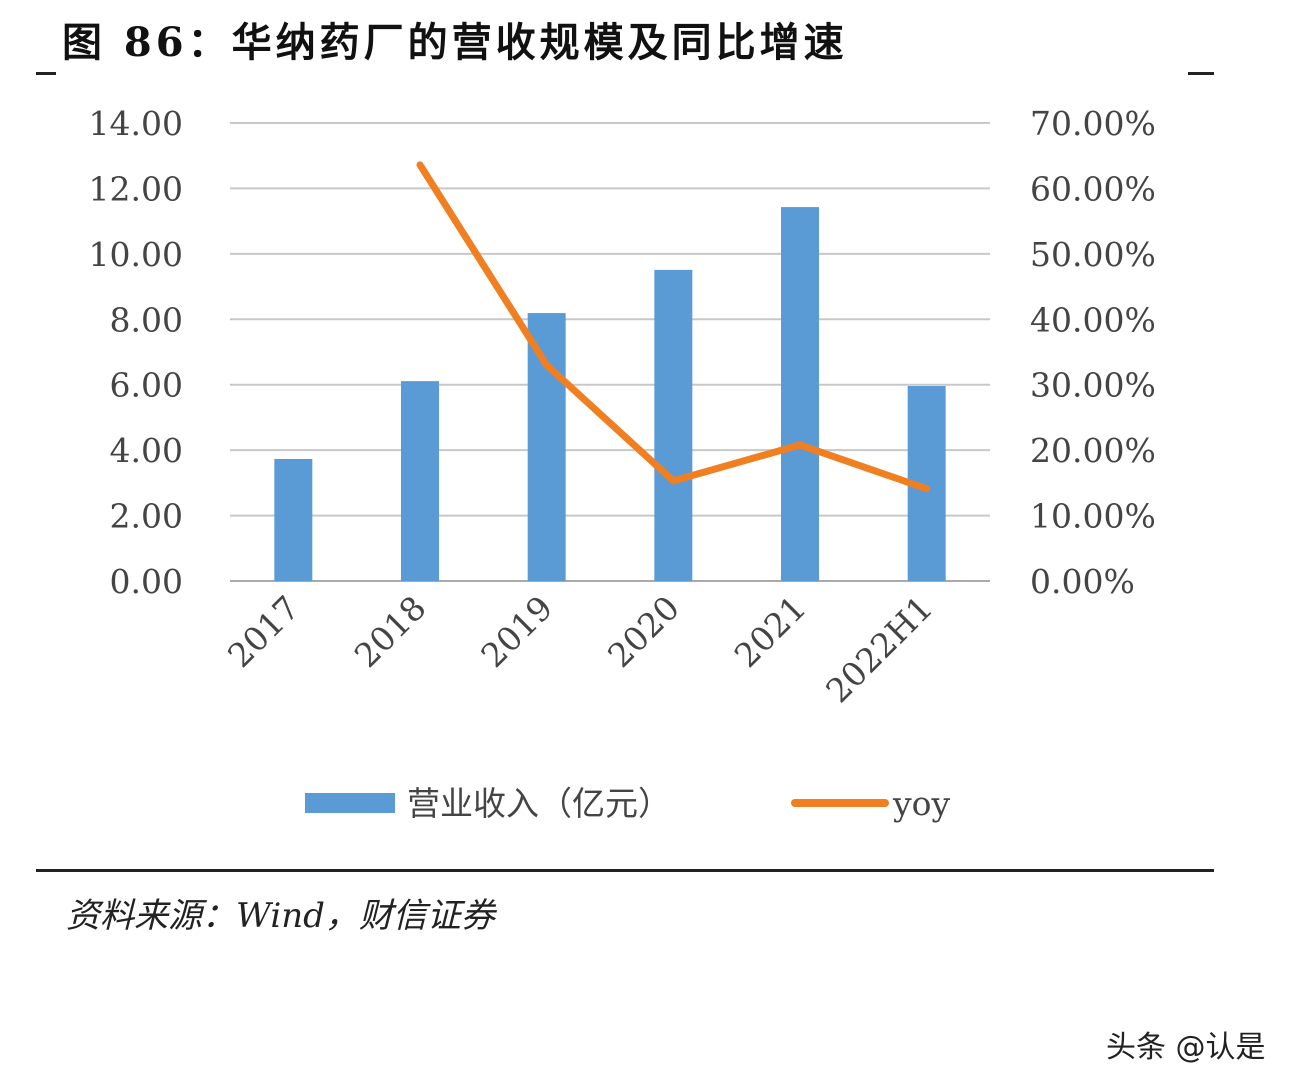 The width and height of the screenshot is (1310, 1086). I want to click on right-tick-label: 20.00%, so click(1093, 450).